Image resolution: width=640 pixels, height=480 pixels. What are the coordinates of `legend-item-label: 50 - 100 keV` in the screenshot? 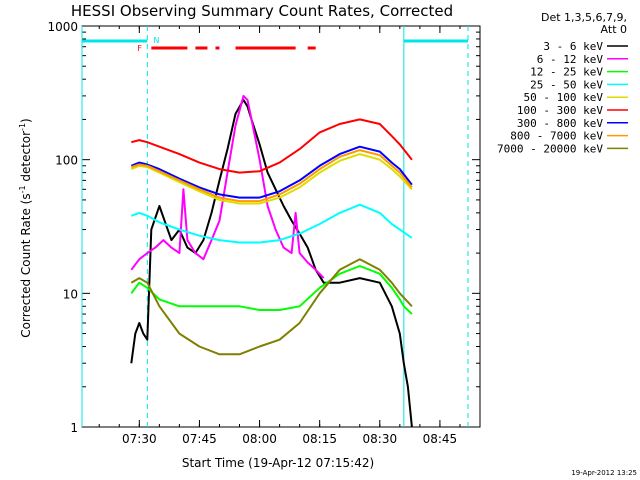 It's located at (564, 97).